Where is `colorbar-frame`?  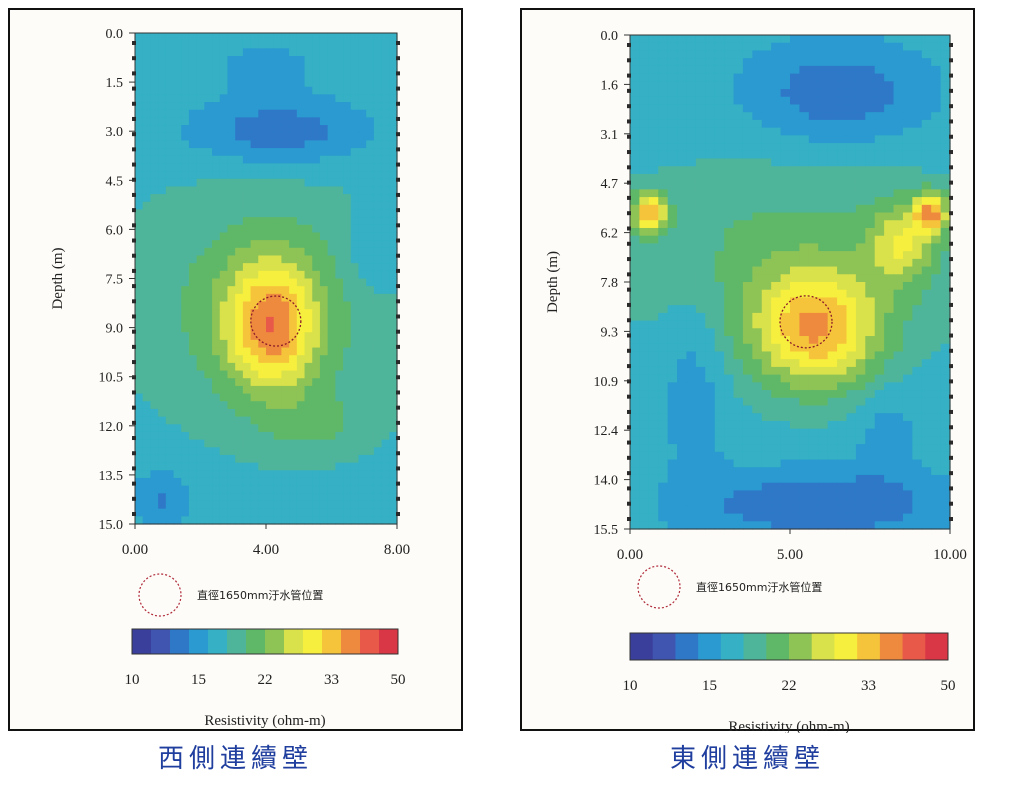 colorbar-frame is located at coordinates (789, 646).